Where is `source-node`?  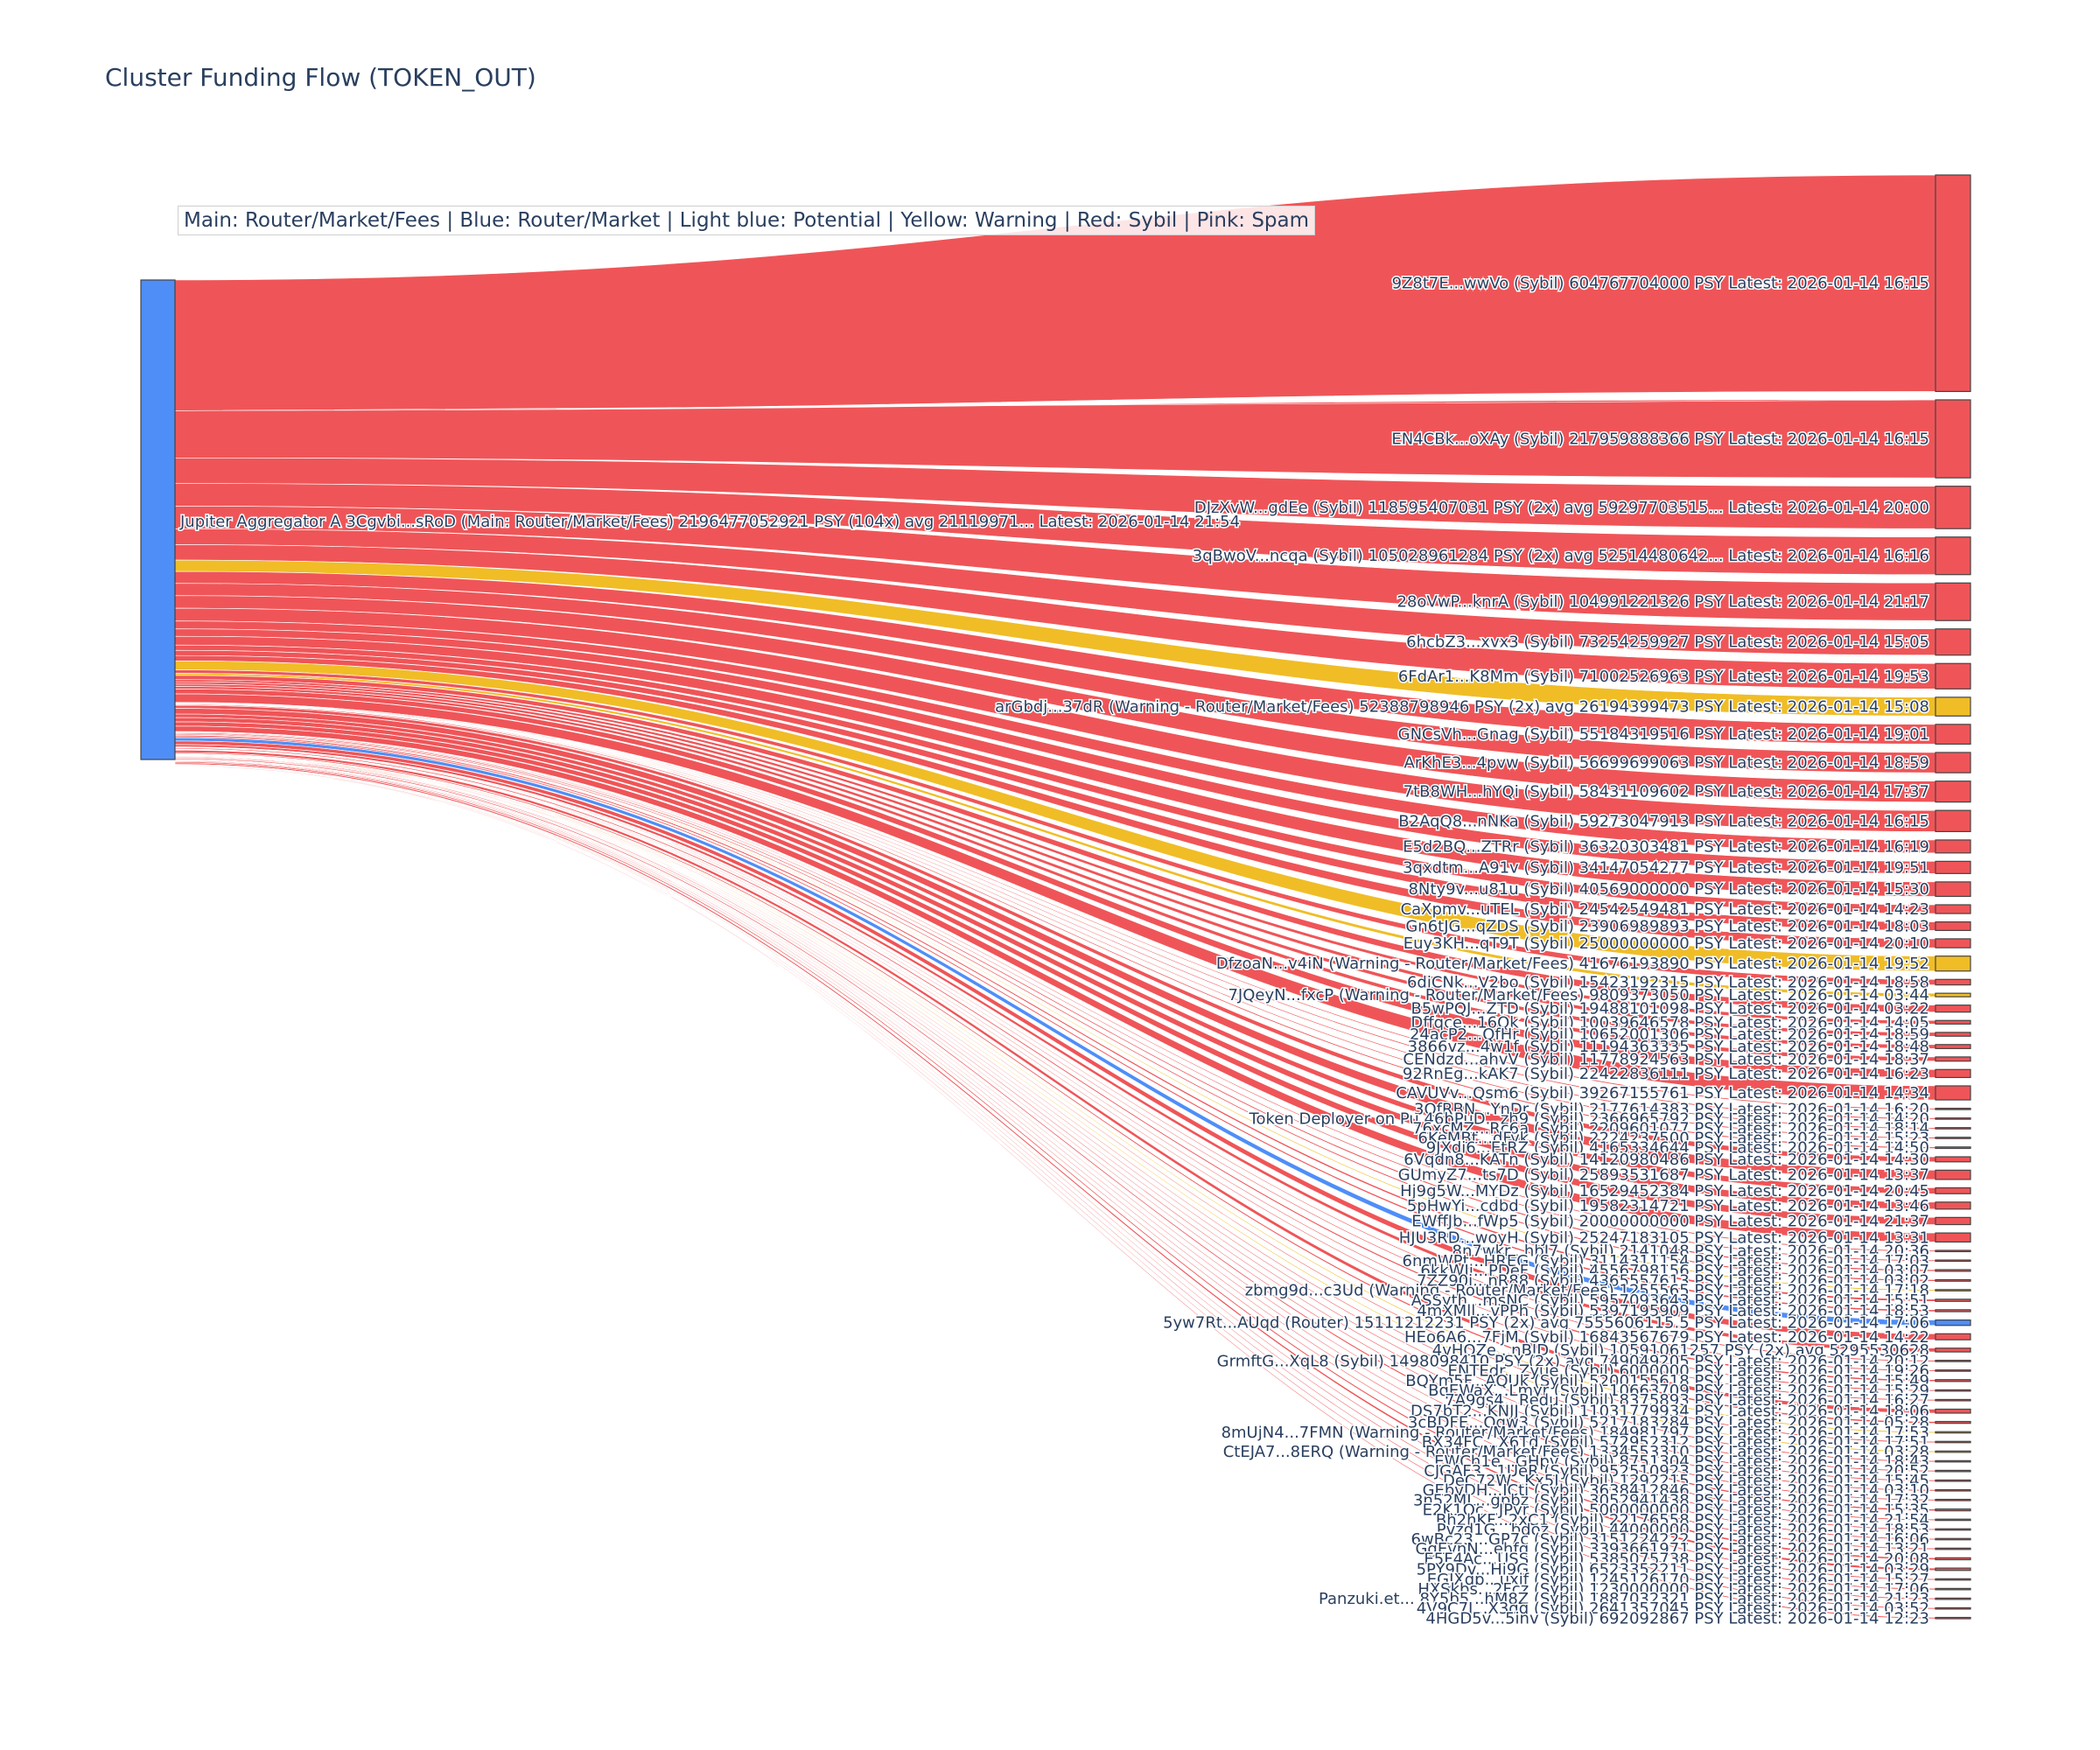 source-node is located at coordinates (158, 519).